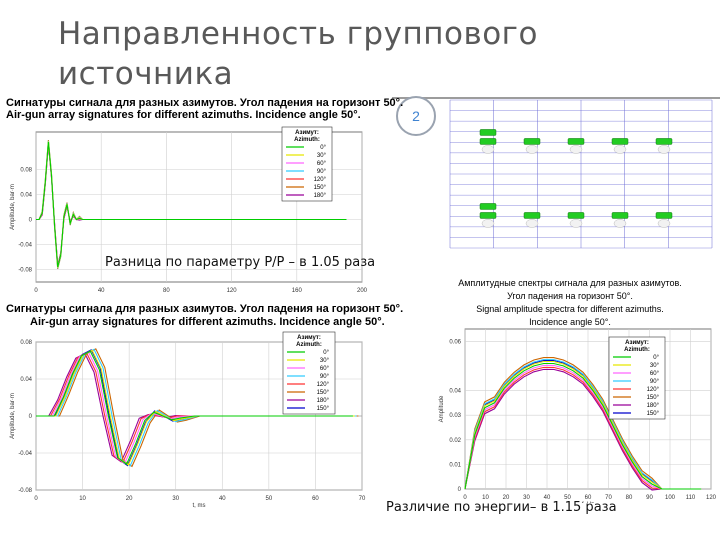 The image size is (720, 540). I want to click on chart3-x-tick-label: 10, so click(485, 498).